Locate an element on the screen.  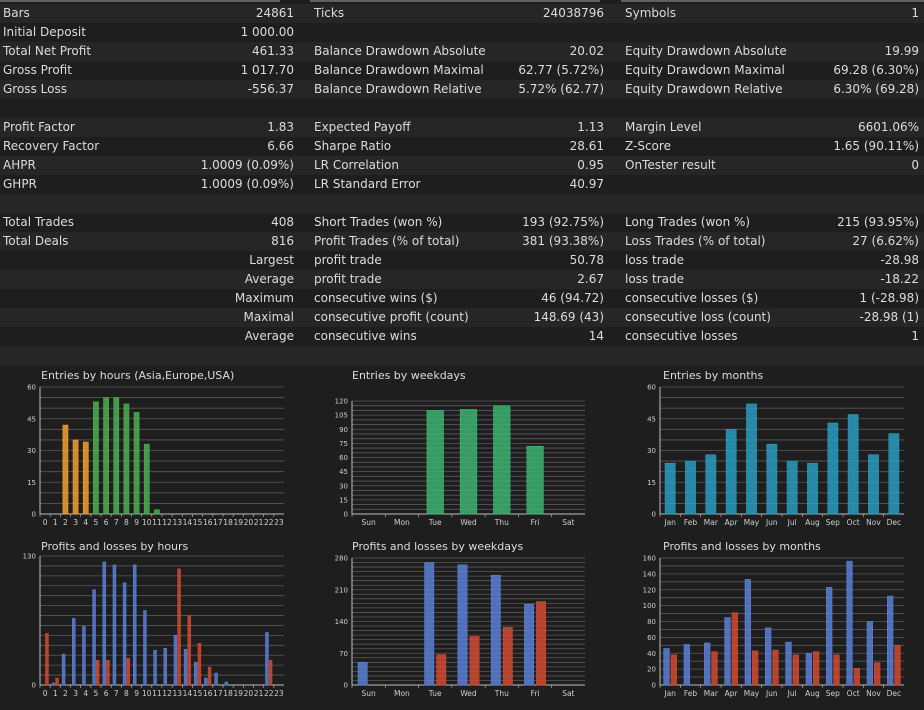
stats-label: Long Trades (won %) is located at coordinates (688, 222).